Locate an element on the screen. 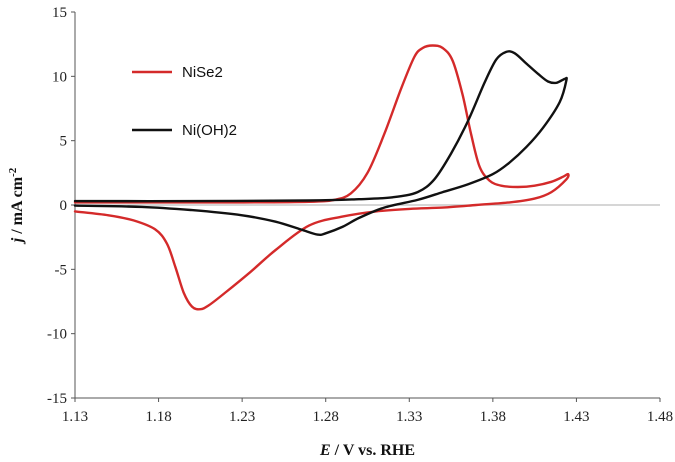 This screenshot has width=675, height=462. x-axis-title: E / V vs. RHE is located at coordinates (367, 450).